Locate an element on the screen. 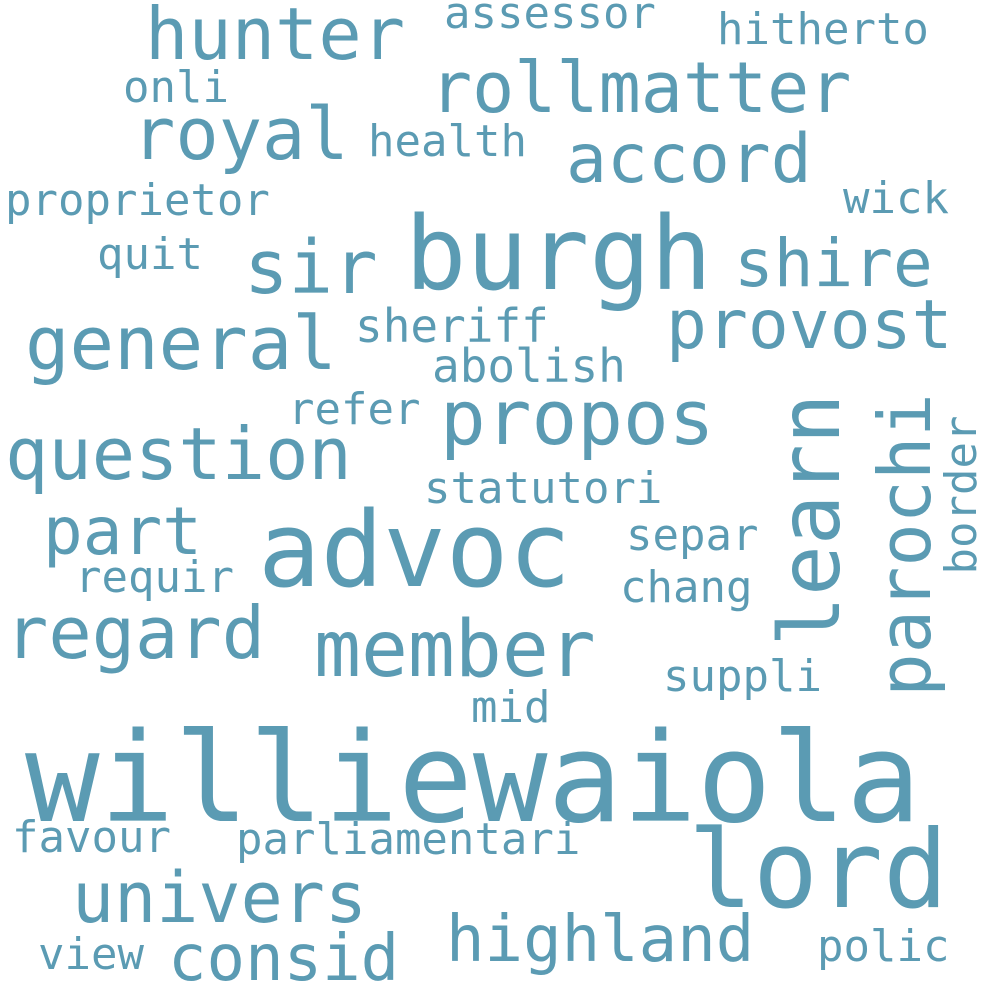 This screenshot has height=1000, width=1000. word-regard: regard is located at coordinates (135, 633).